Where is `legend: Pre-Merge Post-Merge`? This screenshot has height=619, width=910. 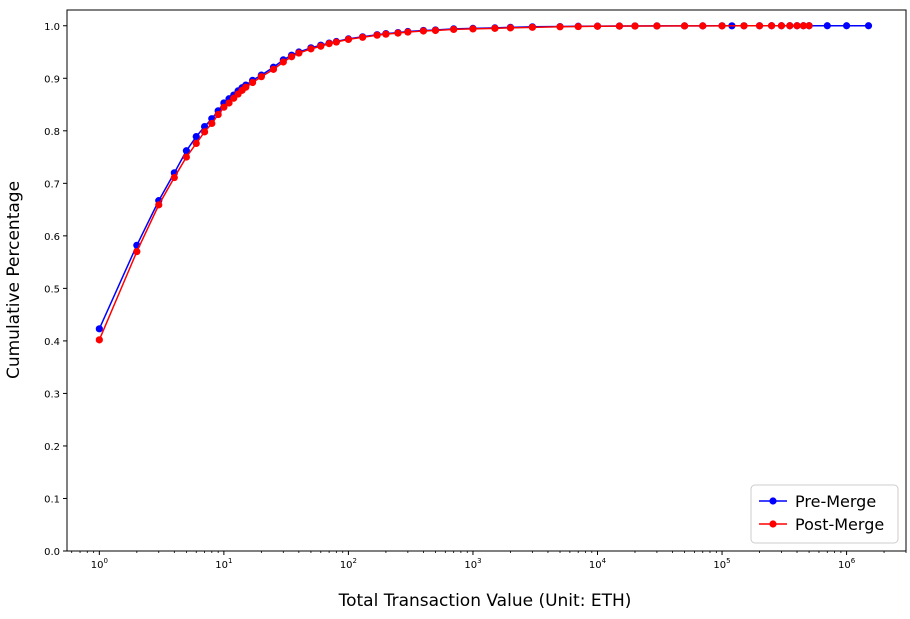 legend: Pre-Merge Post-Merge is located at coordinates (824, 514).